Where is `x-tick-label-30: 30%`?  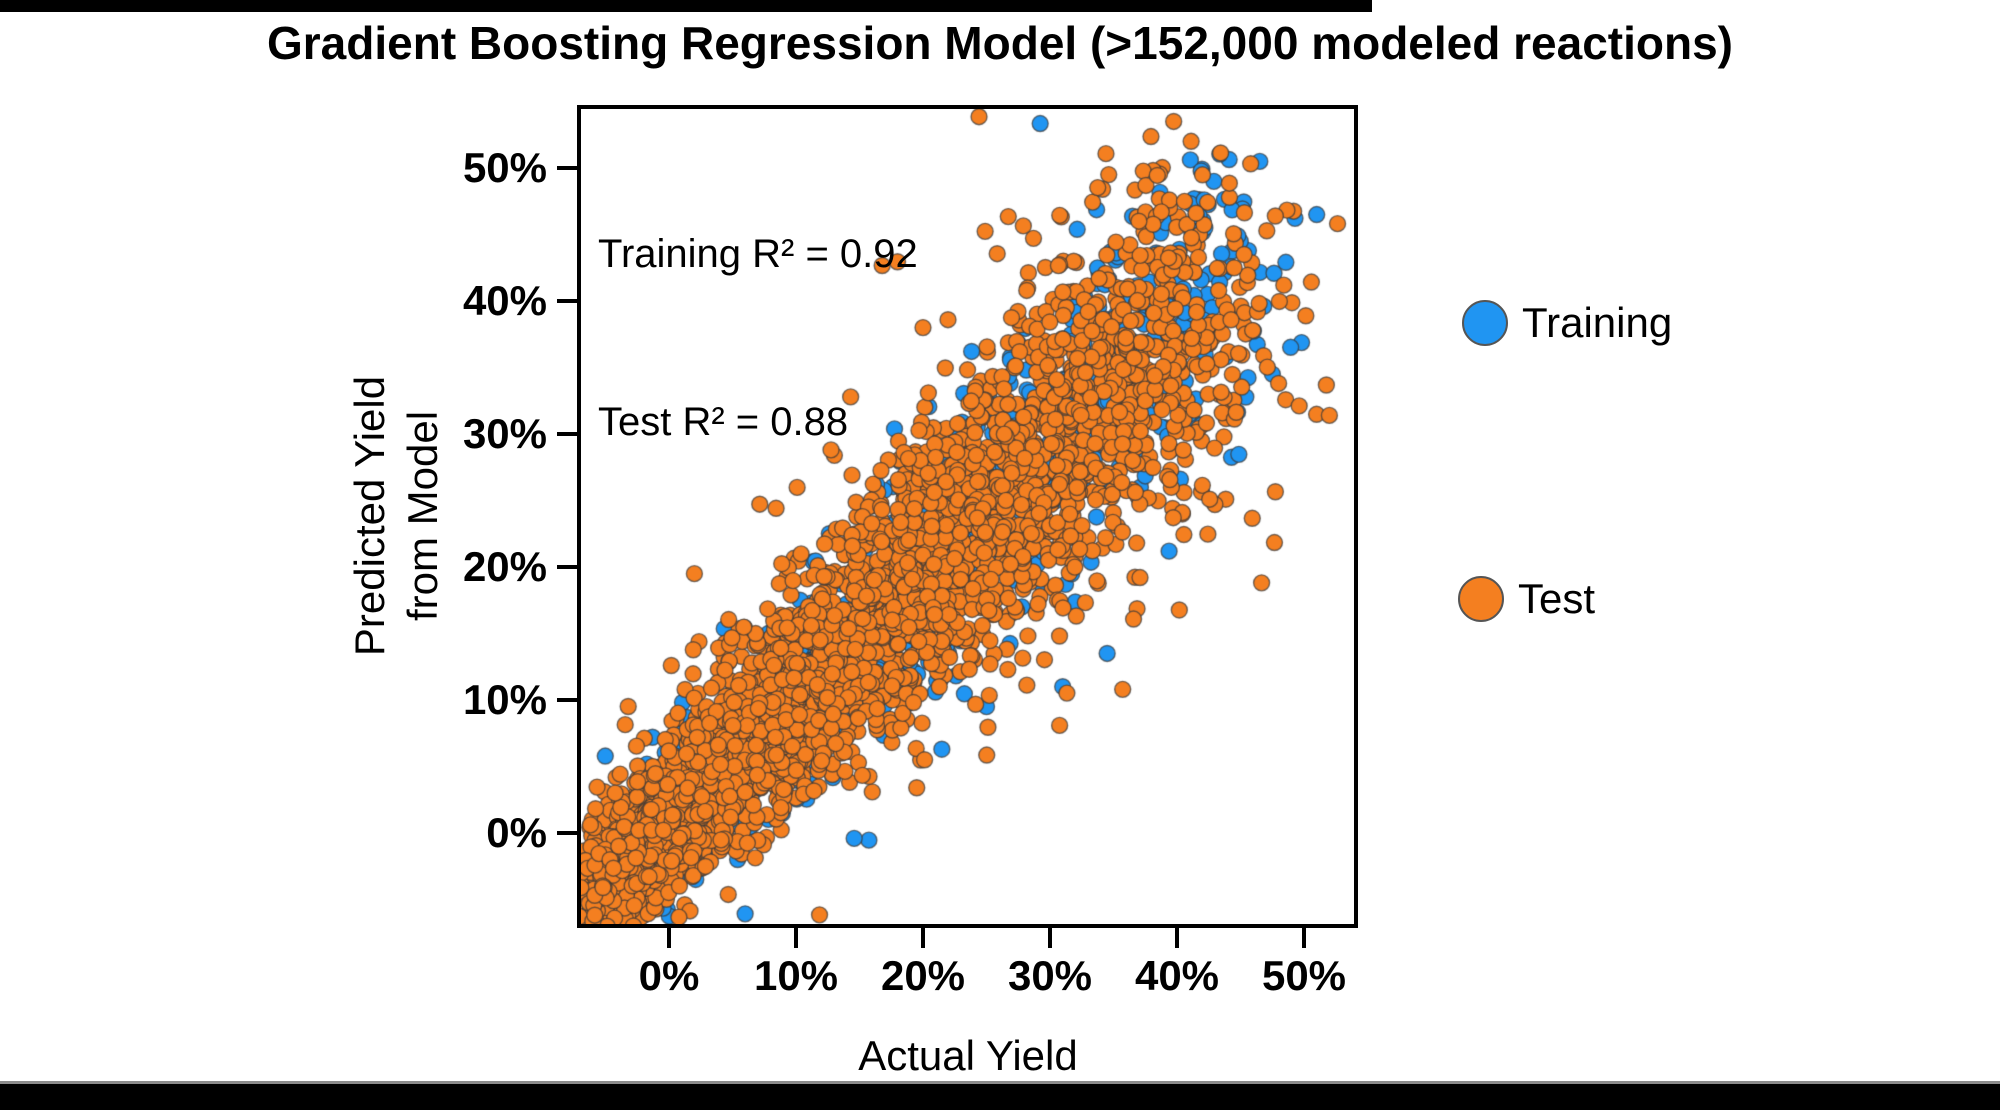
x-tick-label-30: 30% is located at coordinates (1050, 975).